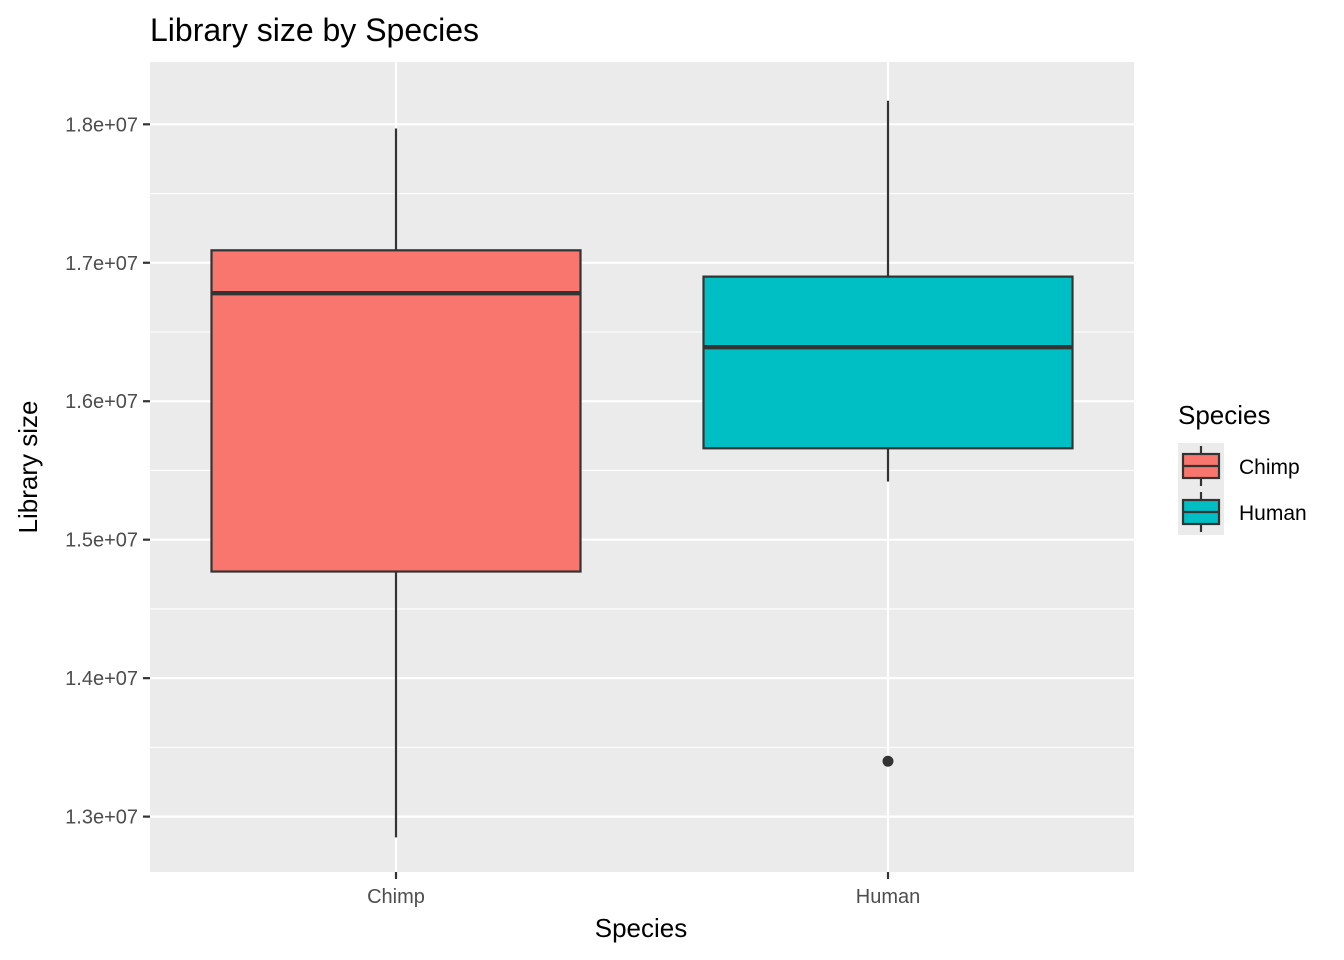 The image size is (1344, 960). What do you see at coordinates (643, 890) in the screenshot?
I see `x-axis: Chimp Human` at bounding box center [643, 890].